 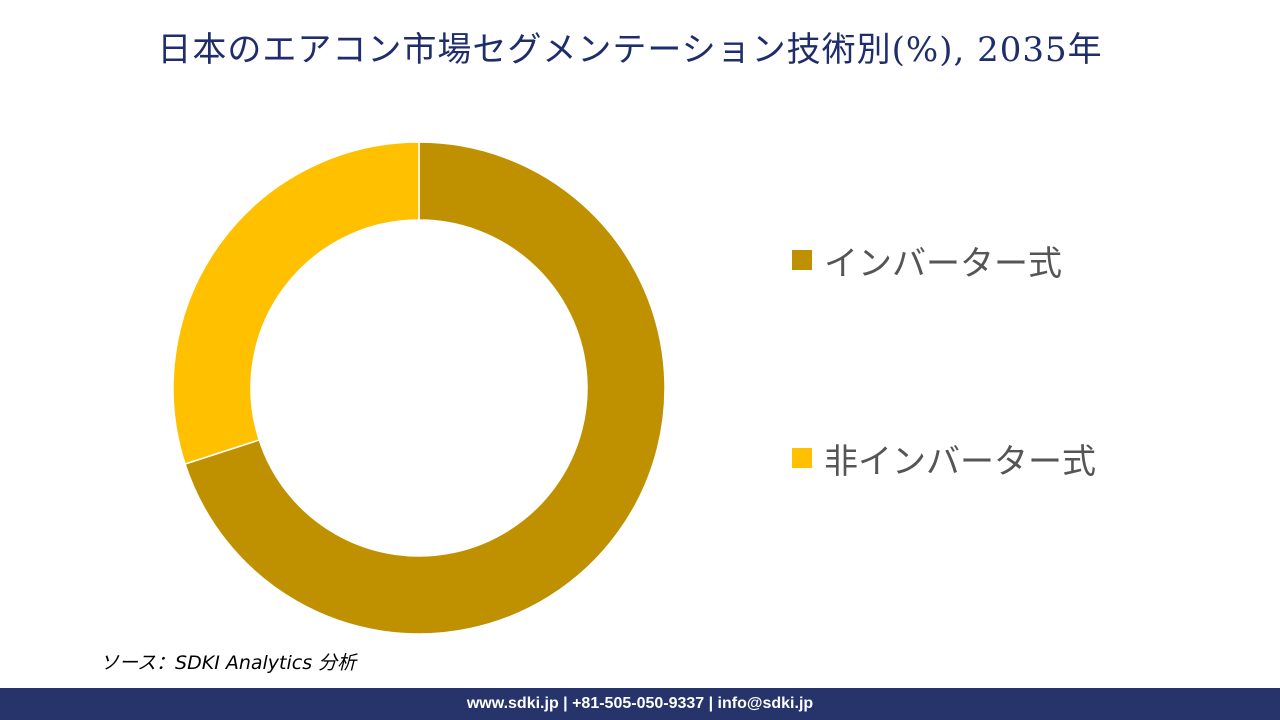 What do you see at coordinates (802, 260) in the screenshot?
I see `legend-swatch-inverter` at bounding box center [802, 260].